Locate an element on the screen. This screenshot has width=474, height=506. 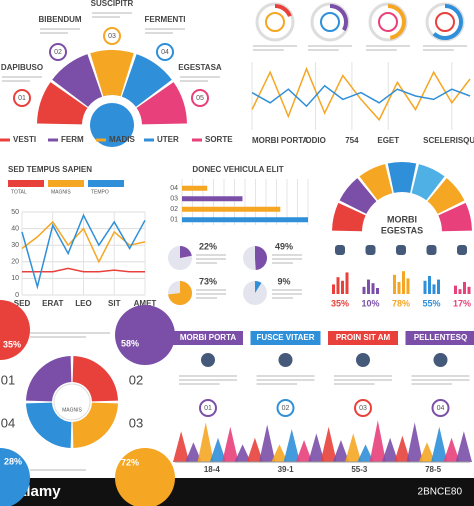
indicator-label: 35% is located at coordinates (340, 303).